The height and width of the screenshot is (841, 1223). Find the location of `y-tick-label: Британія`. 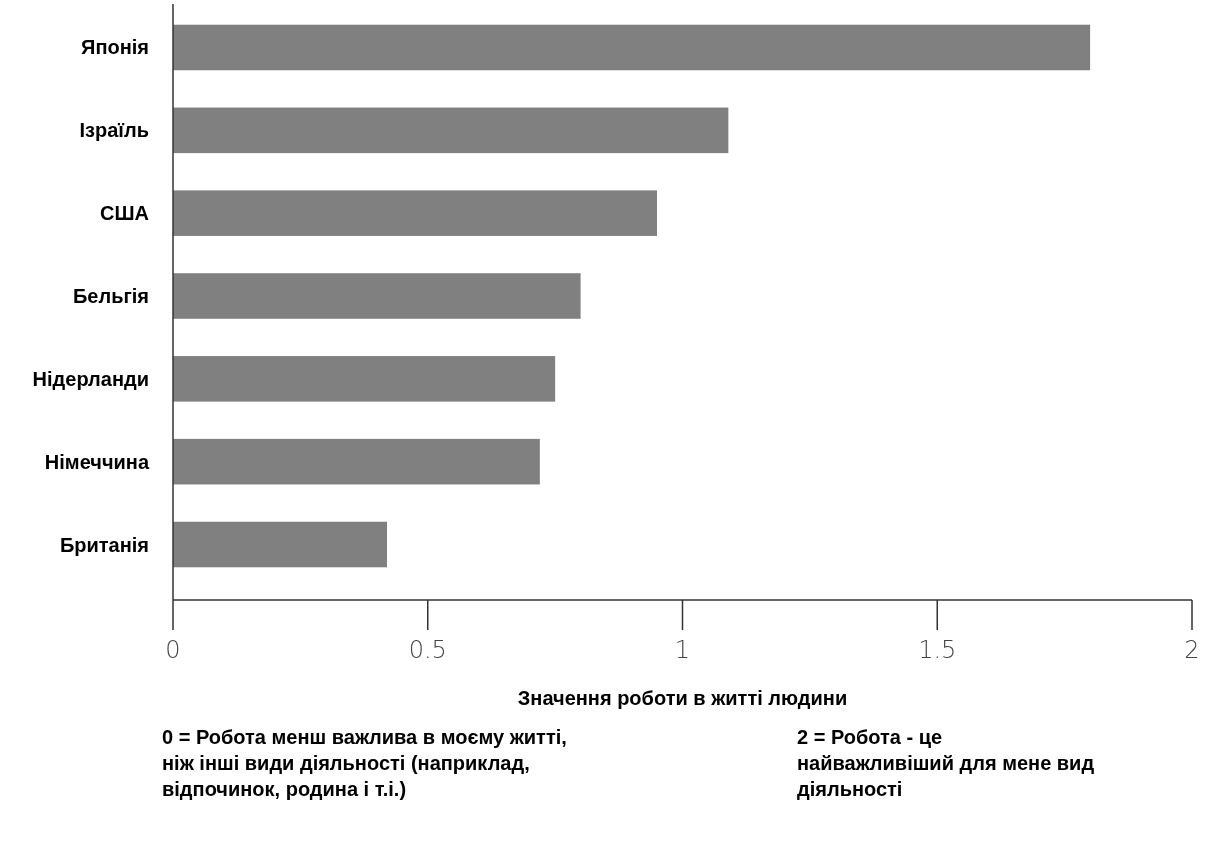

y-tick-label: Британія is located at coordinates (104, 544).